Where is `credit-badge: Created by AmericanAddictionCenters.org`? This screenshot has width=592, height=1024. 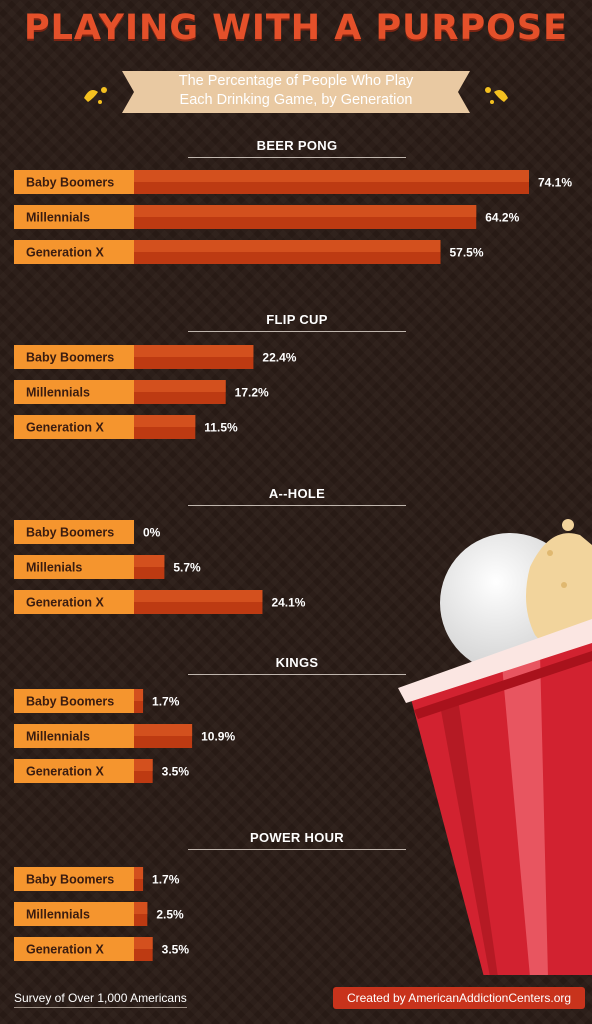
credit-badge: Created by AmericanAddictionCenters.org is located at coordinates (459, 998).